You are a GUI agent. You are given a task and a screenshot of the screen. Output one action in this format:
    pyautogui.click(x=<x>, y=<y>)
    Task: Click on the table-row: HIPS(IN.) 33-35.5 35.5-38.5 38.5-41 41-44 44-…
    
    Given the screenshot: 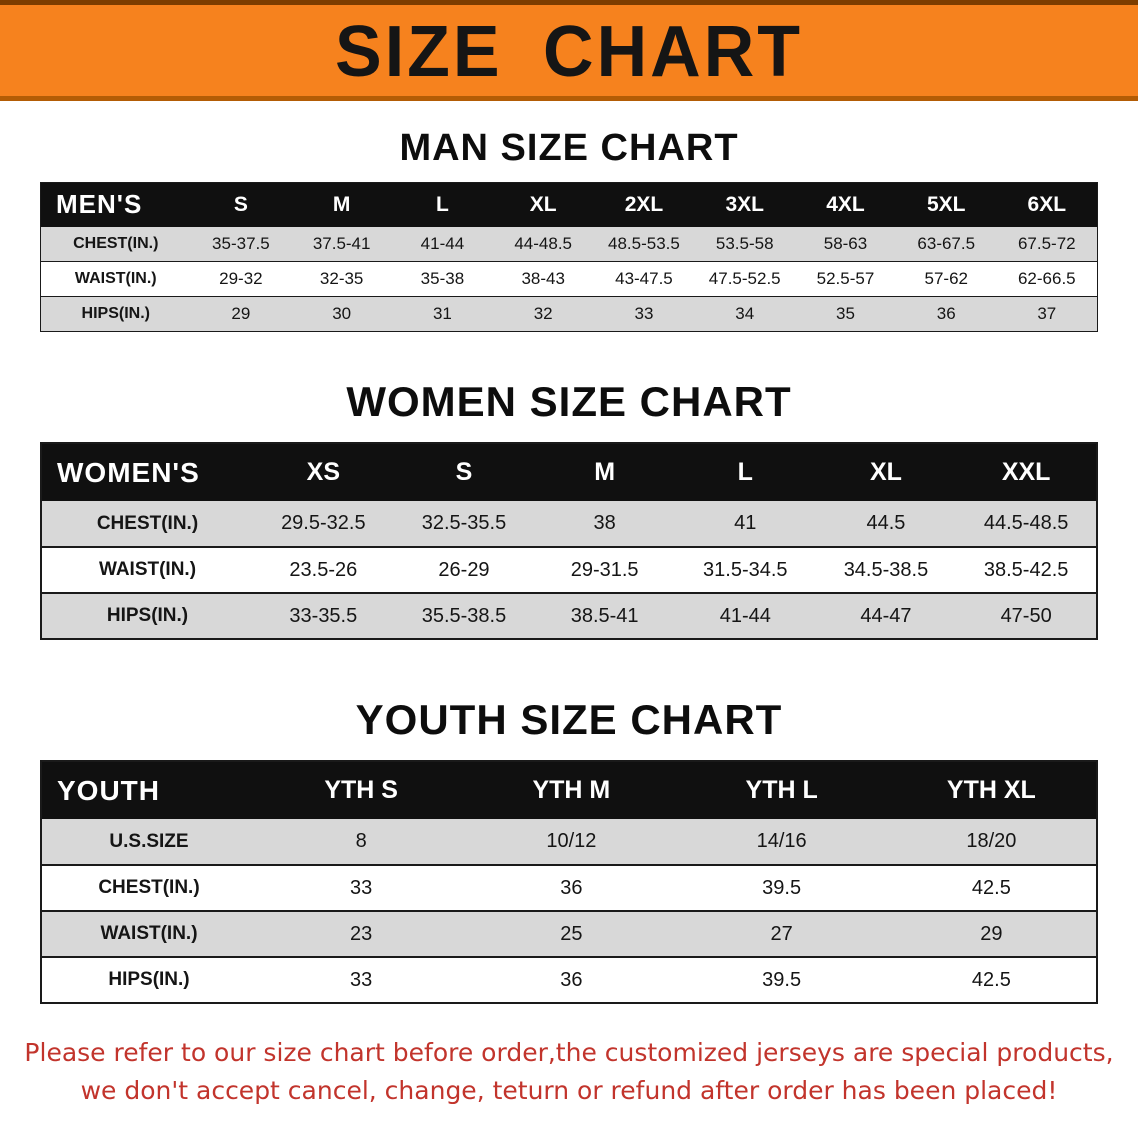 What is the action you would take?
    pyautogui.click(x=569, y=616)
    